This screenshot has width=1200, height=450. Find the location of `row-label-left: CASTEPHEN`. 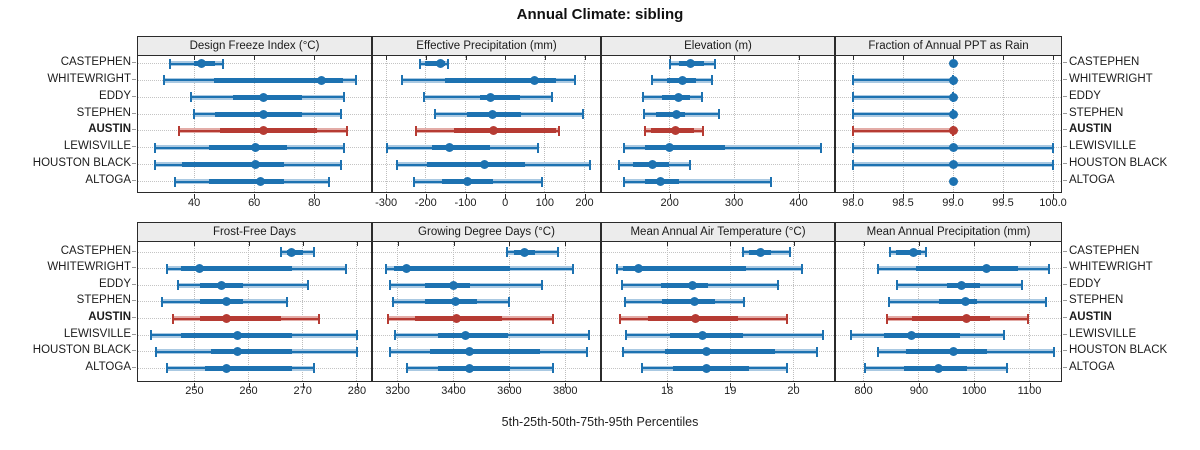

row-label-left: CASTEPHEN is located at coordinates (95, 250).